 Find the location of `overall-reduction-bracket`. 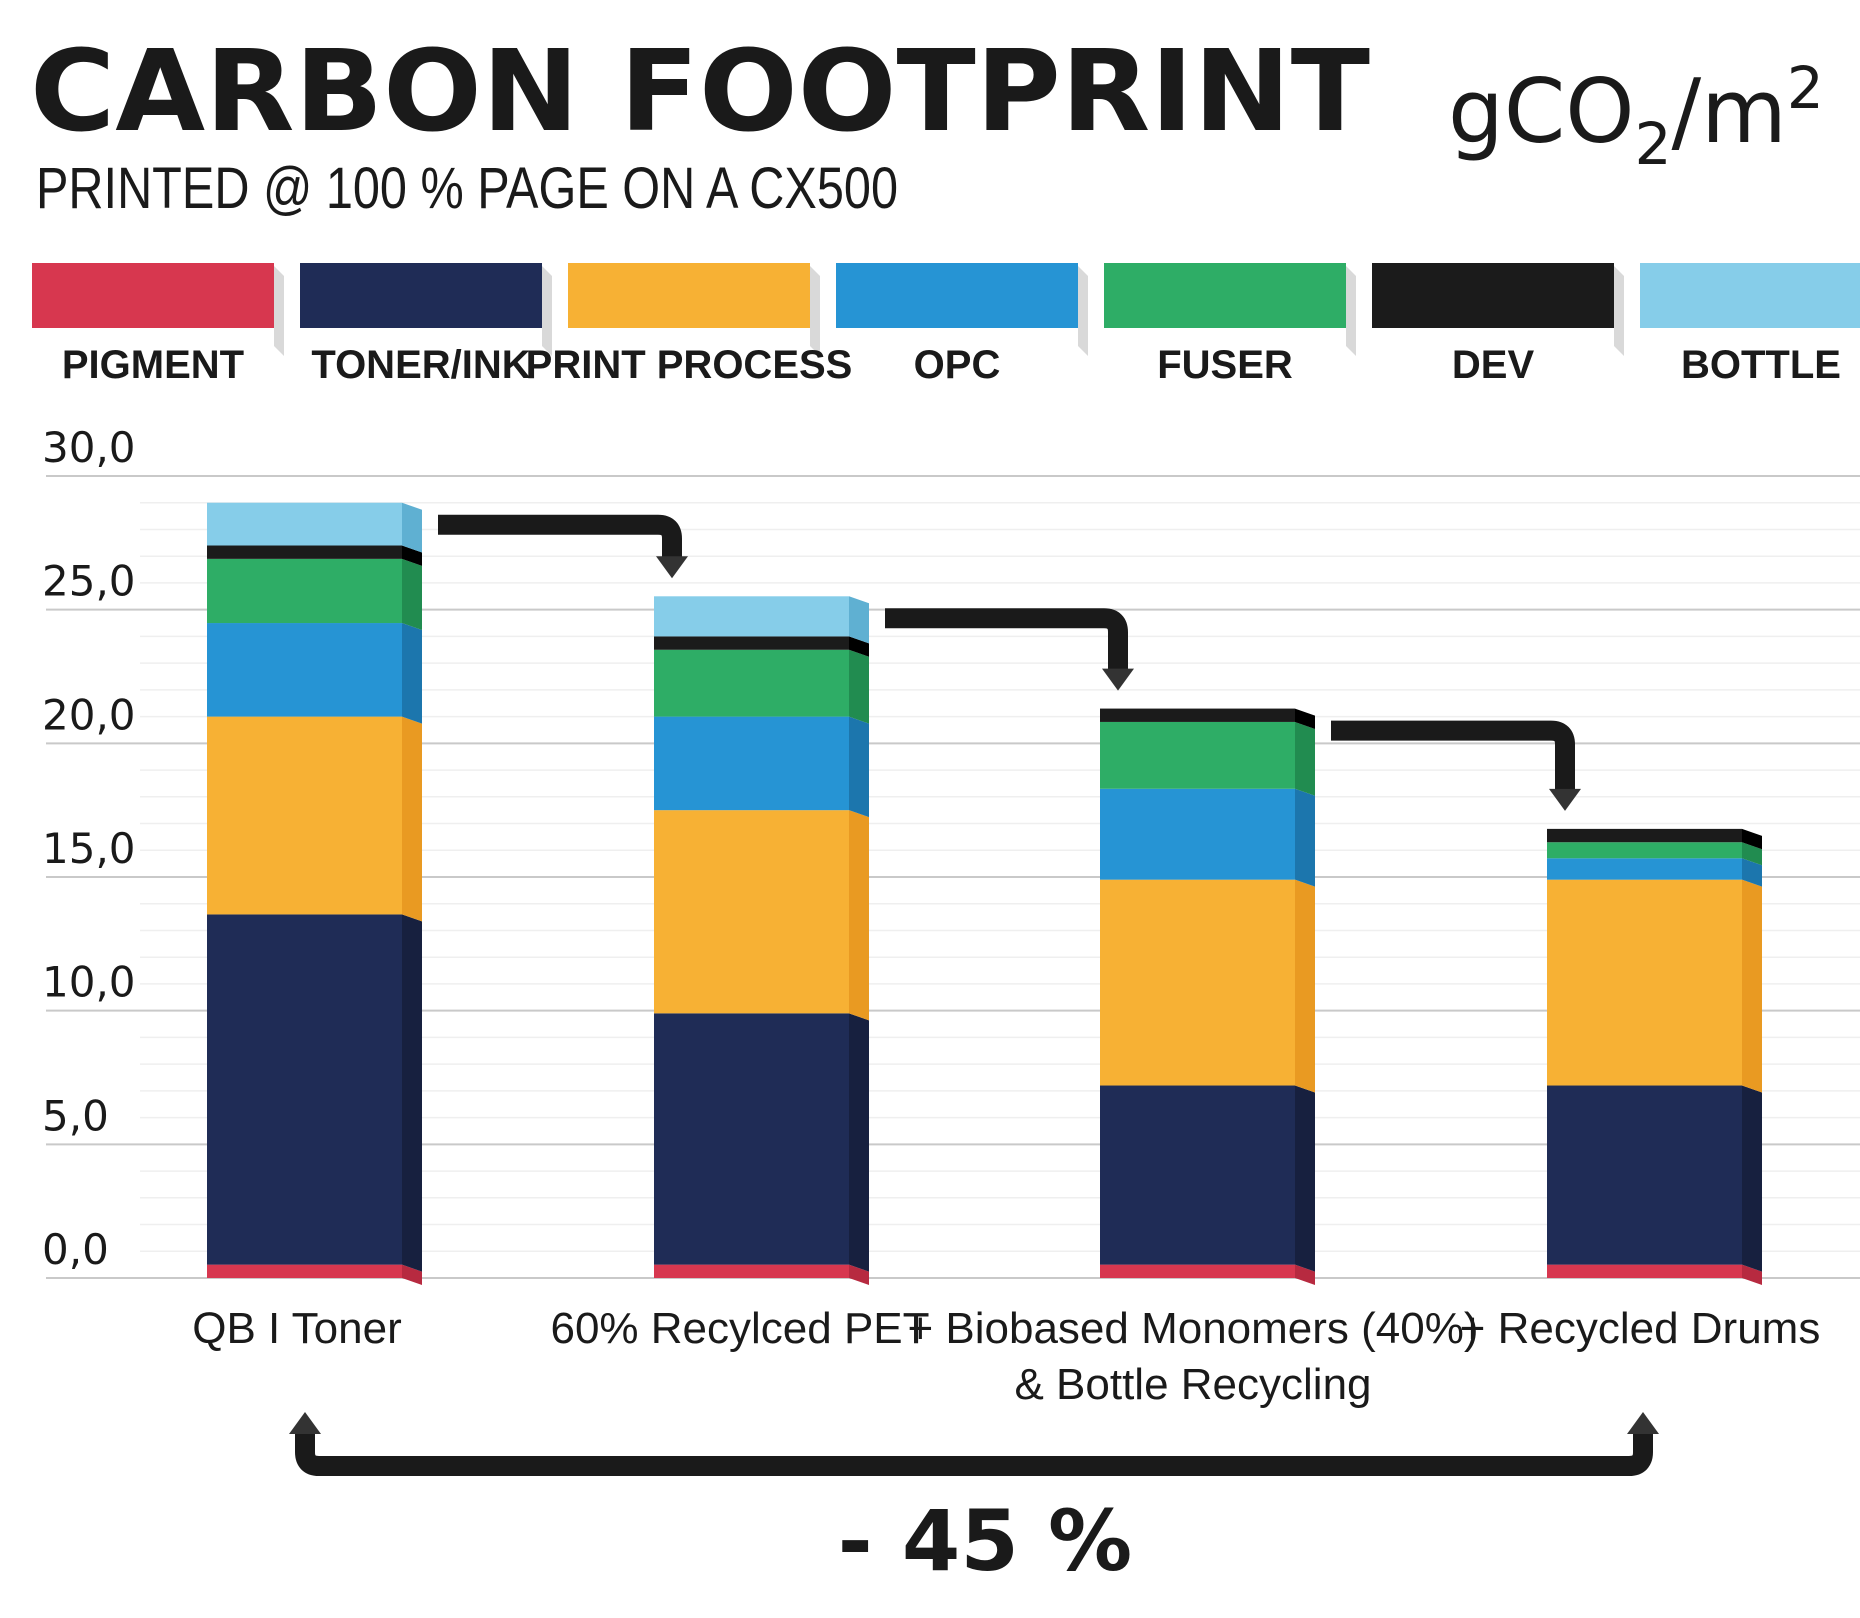

overall-reduction-bracket is located at coordinates (974, 1444).